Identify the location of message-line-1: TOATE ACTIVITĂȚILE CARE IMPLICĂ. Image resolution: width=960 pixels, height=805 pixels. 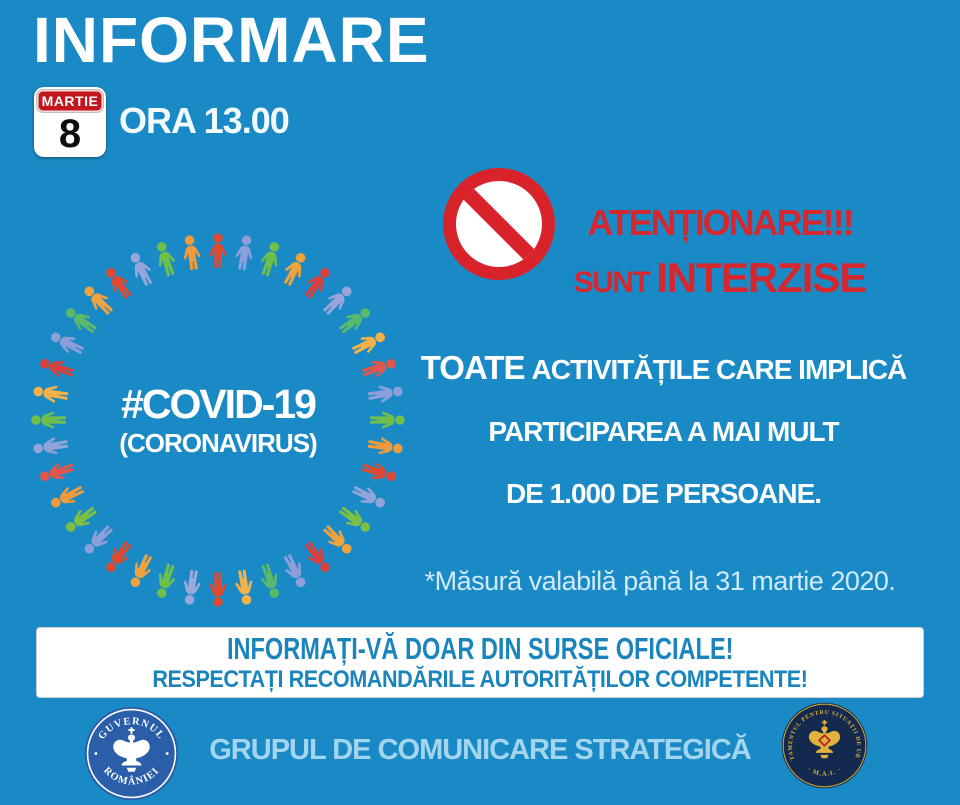
(663, 369).